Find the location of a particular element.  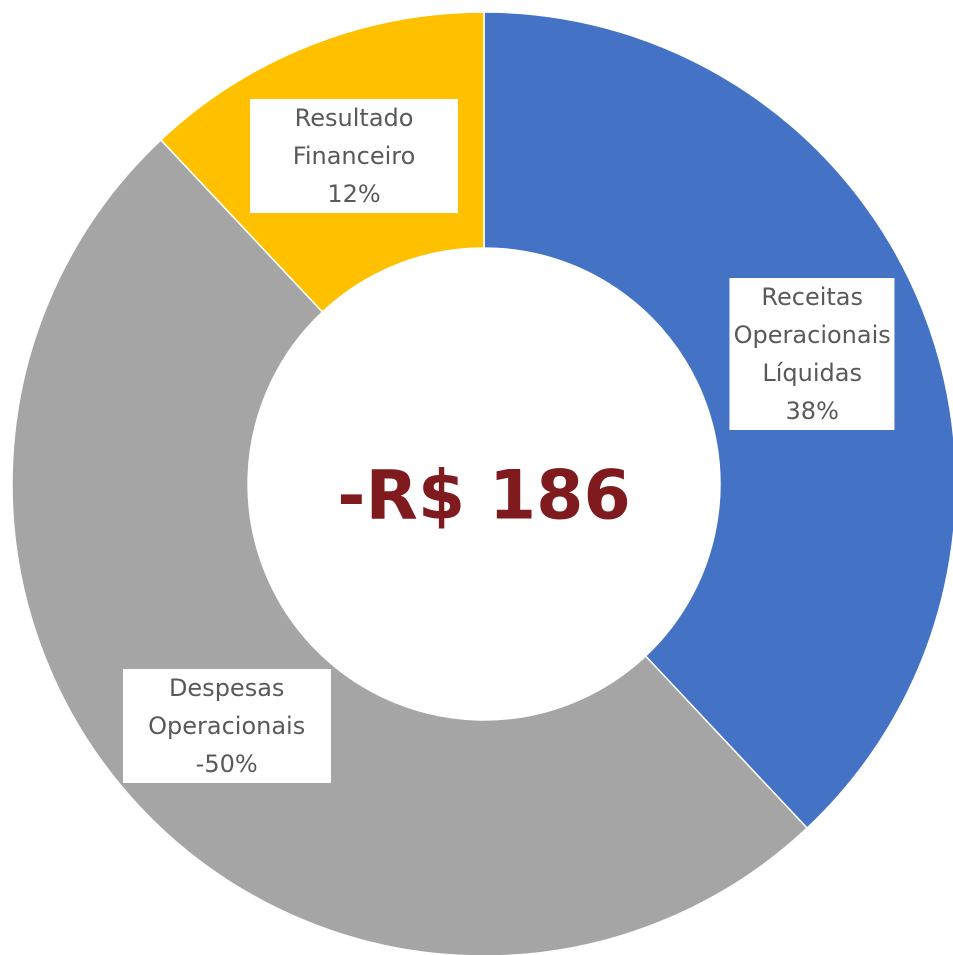

data-label: Resultado Financeiro 12% is located at coordinates (354, 155).